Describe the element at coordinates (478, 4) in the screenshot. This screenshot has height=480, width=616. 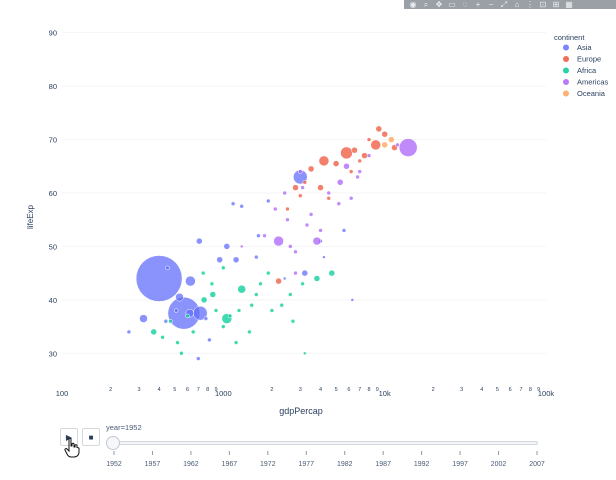
I see `zoom-in-icon: +` at that location.